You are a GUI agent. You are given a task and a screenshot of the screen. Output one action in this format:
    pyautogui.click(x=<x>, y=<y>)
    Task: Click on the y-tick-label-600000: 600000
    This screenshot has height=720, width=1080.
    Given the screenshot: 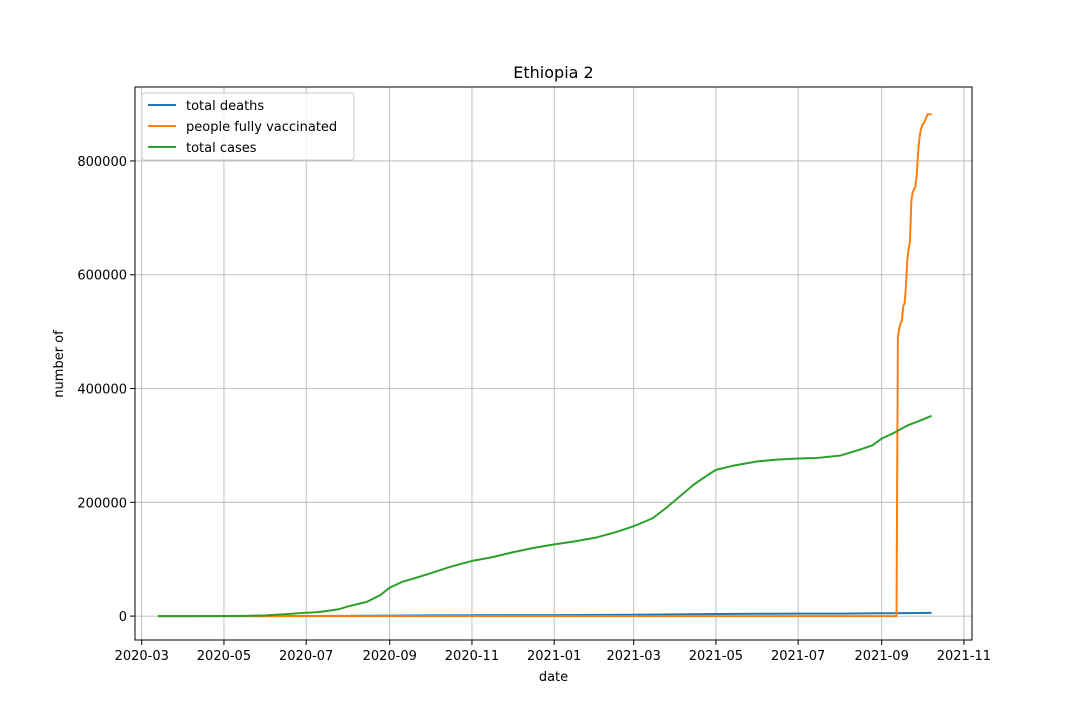 What is the action you would take?
    pyautogui.click(x=102, y=276)
    